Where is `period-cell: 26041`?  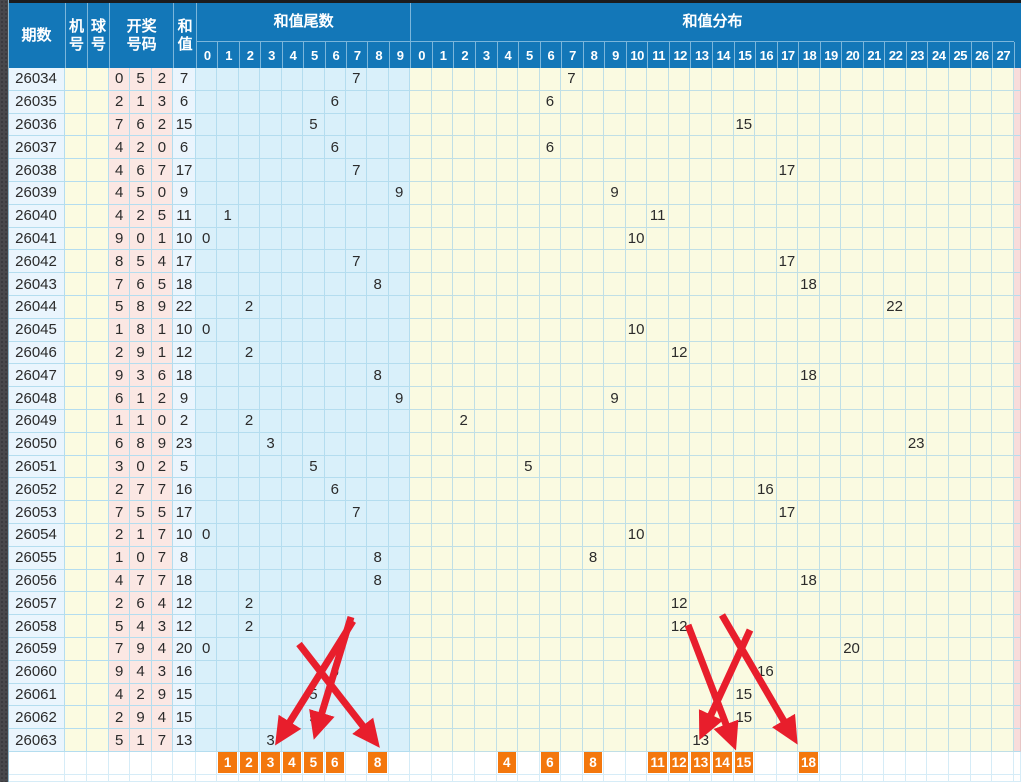 period-cell: 26041 is located at coordinates (36, 239).